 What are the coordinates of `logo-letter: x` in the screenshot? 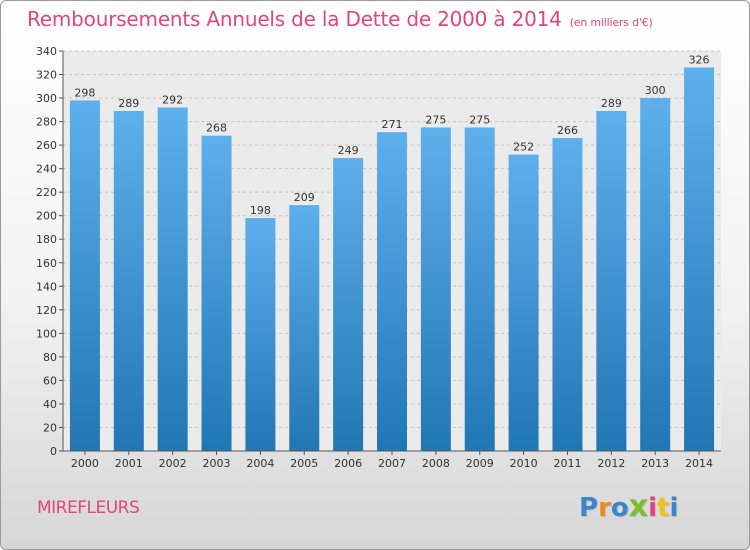 It's located at (638, 506).